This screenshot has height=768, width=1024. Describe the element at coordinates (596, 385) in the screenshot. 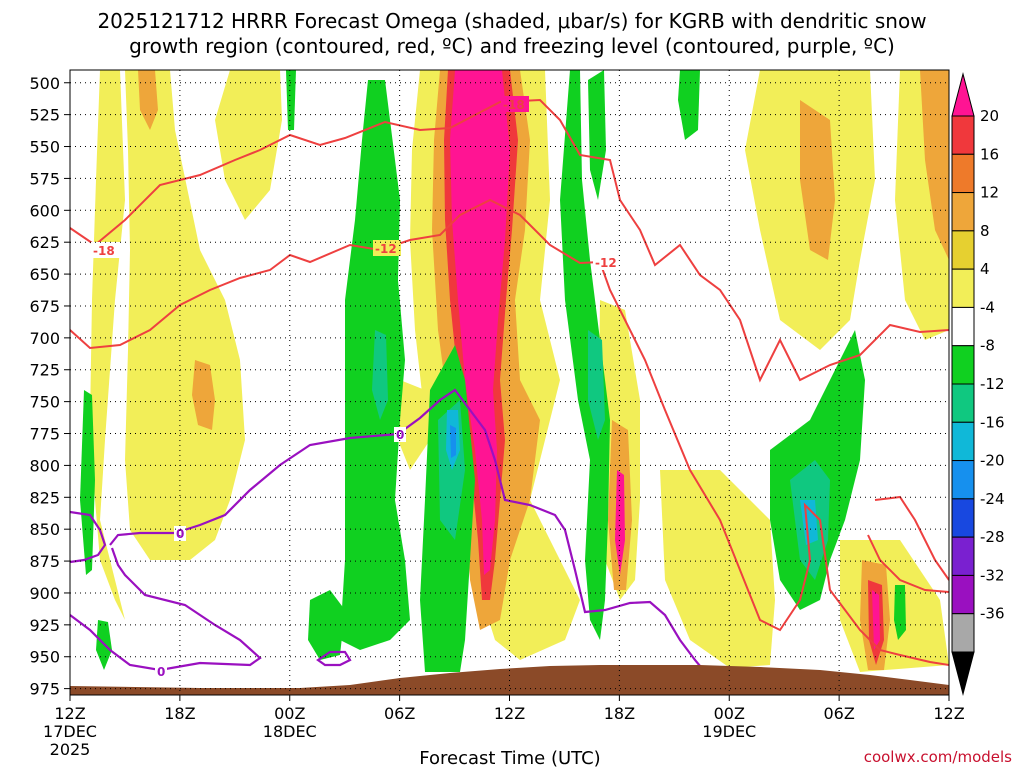

I see `teal-region-post-core` at that location.